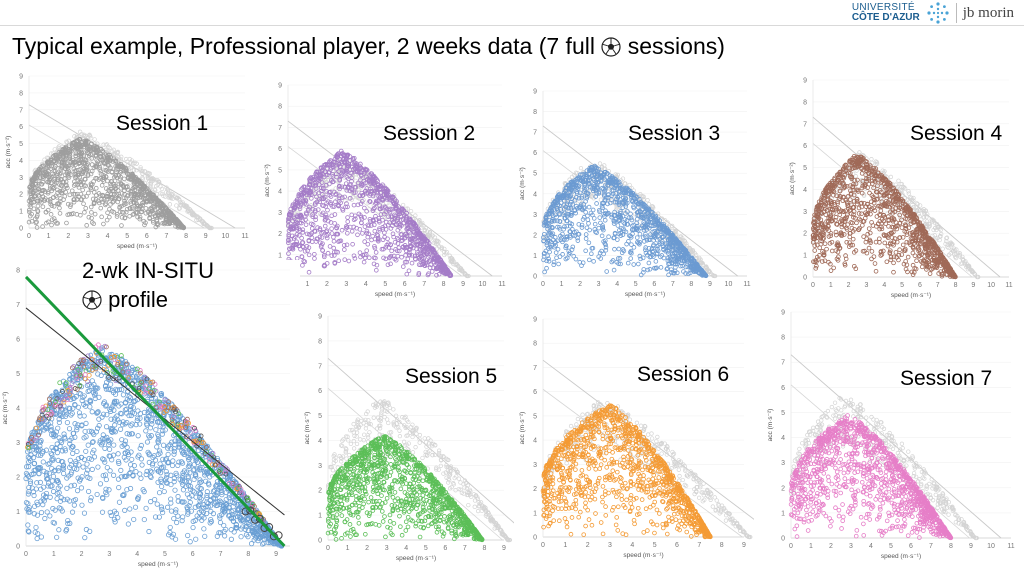 The image size is (1024, 570). What do you see at coordinates (444, 284) in the screenshot?
I see `x-tick-label: 8` at bounding box center [444, 284].